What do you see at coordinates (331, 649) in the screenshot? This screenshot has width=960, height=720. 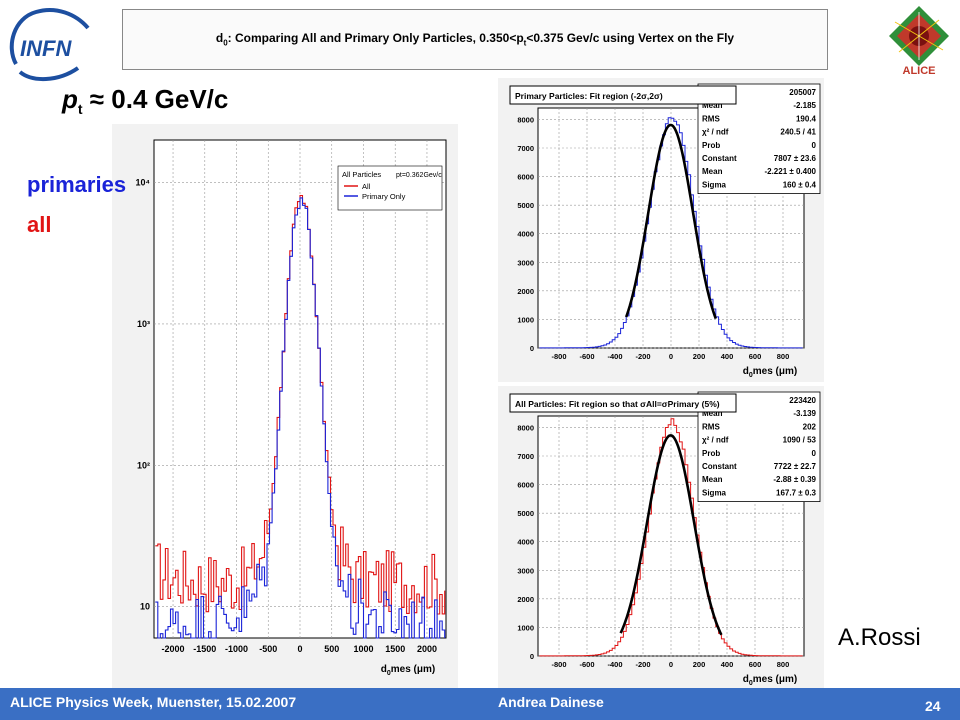 I see `x-tick-label: 500` at bounding box center [331, 649].